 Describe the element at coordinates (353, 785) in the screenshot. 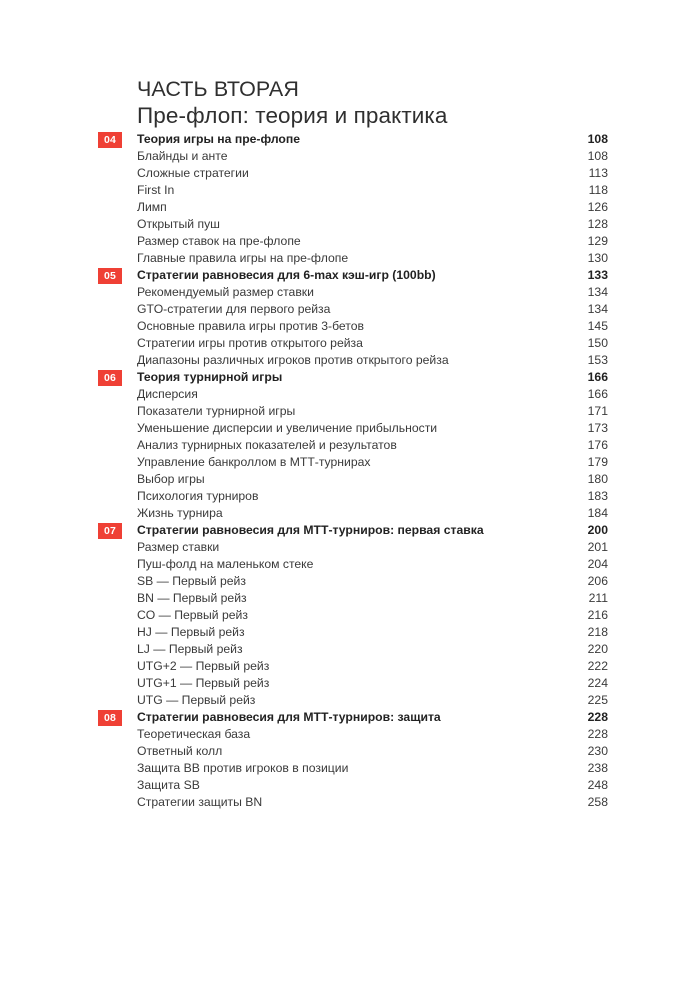

I see `toc-section-row: Защита SB 248` at that location.